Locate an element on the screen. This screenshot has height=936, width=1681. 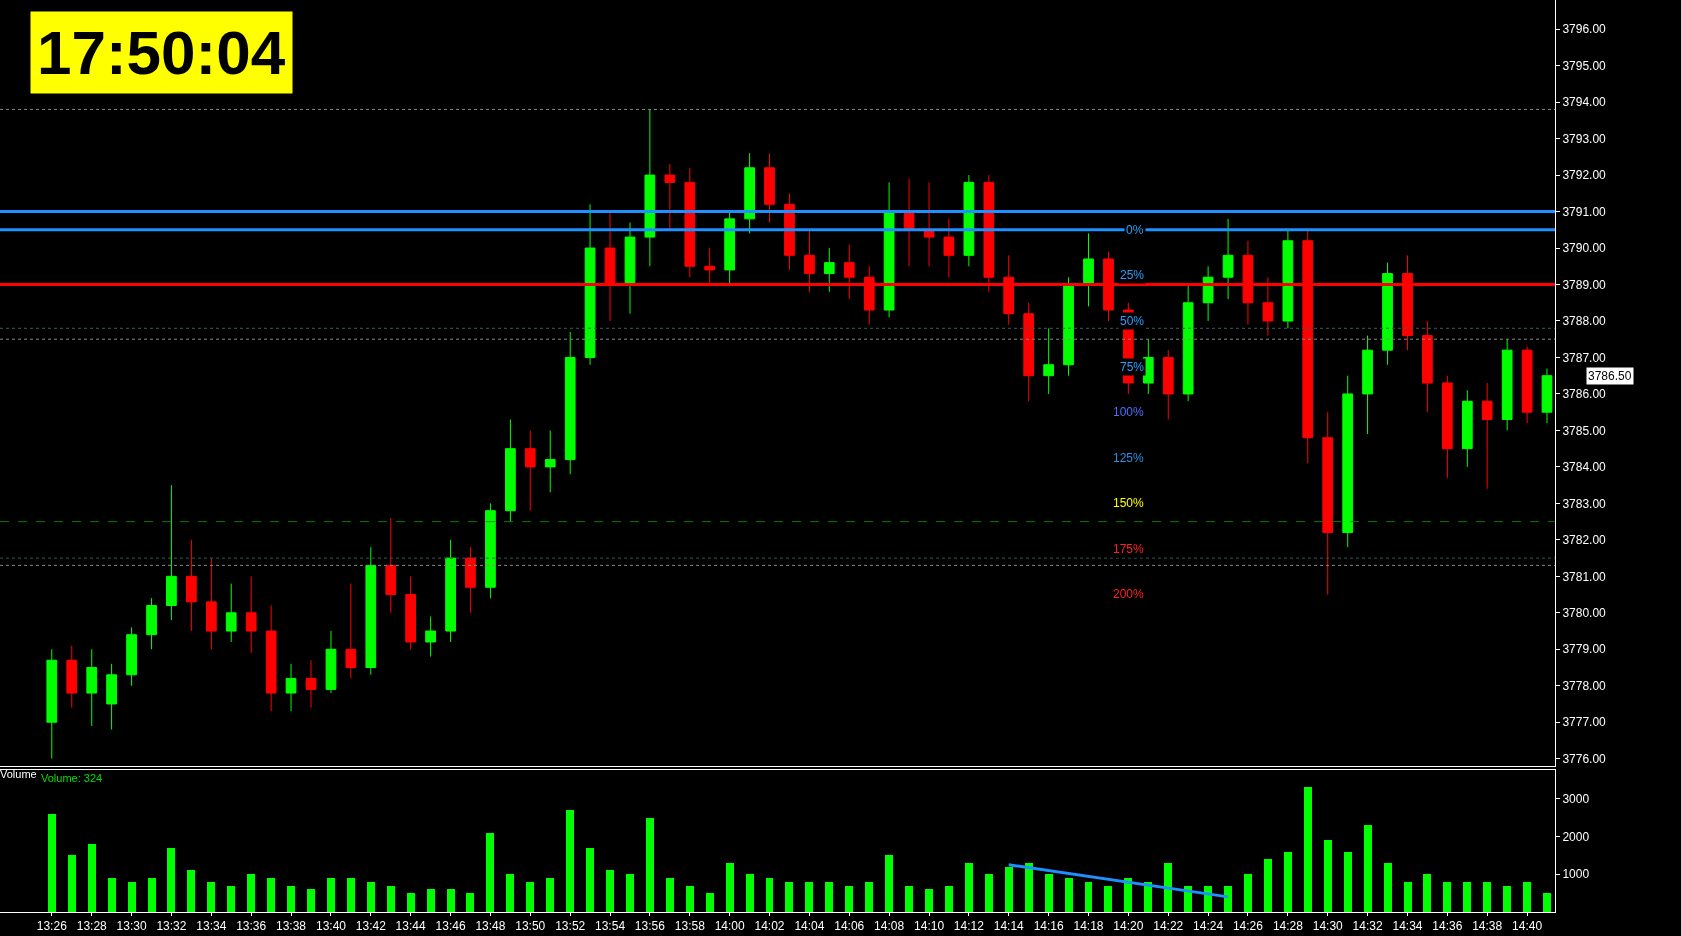
x-tick-label: 14:06 is located at coordinates (849, 926).